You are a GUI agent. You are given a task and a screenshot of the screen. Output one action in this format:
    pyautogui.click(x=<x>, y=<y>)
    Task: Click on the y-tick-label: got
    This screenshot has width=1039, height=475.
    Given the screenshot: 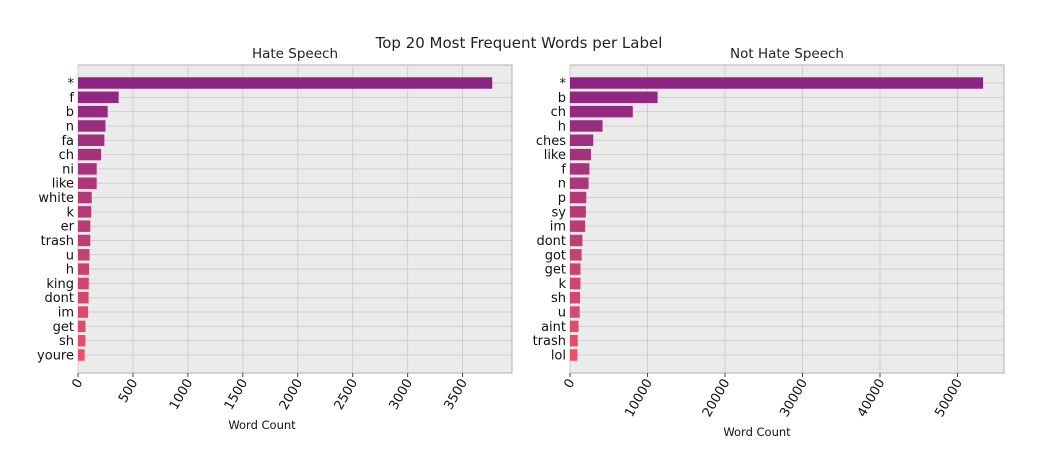 What is the action you would take?
    pyautogui.click(x=555, y=255)
    